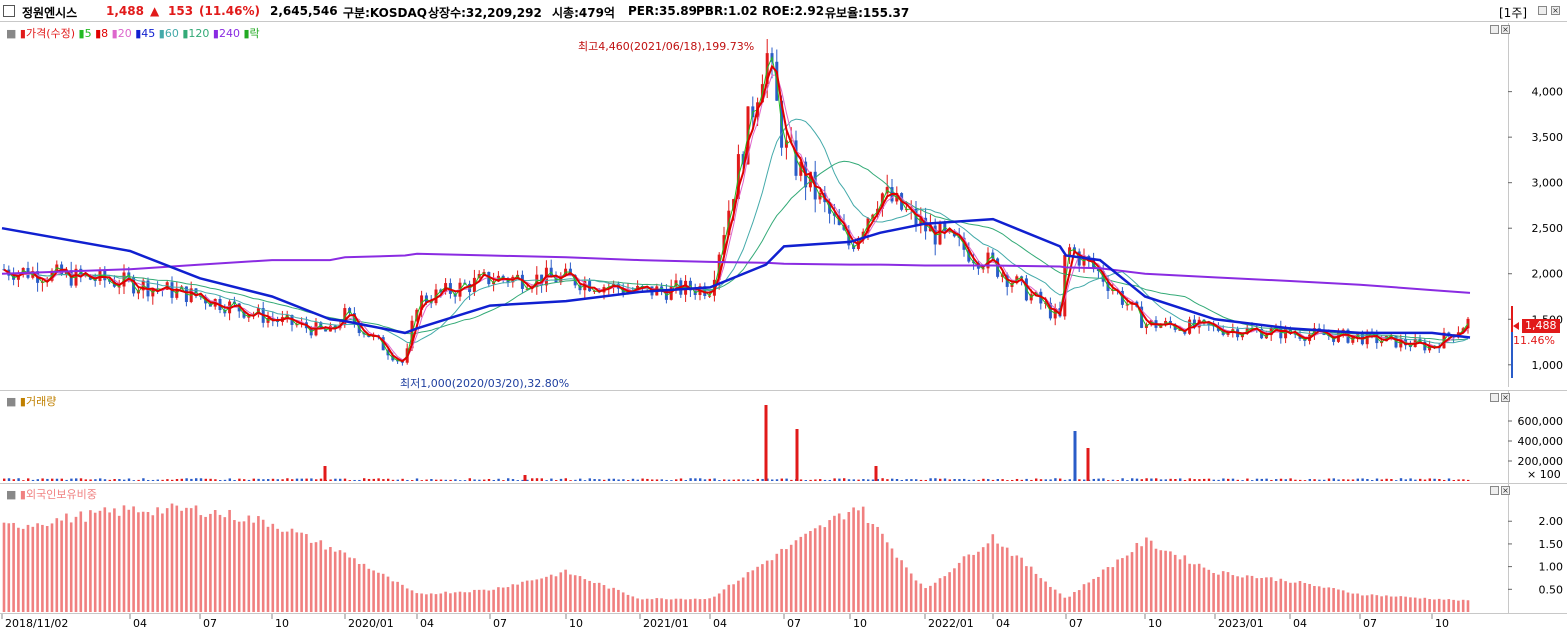  I want to click on maximize-button, so click(1542, 10).